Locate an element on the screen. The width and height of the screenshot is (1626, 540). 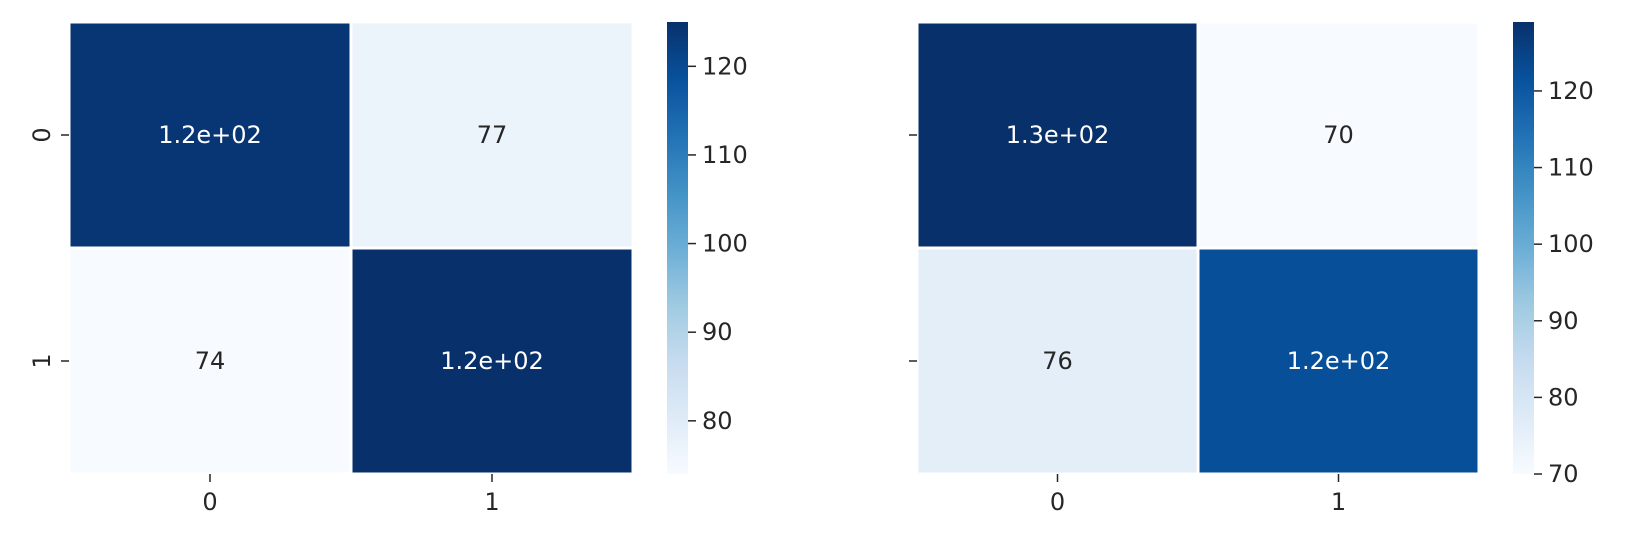
cell-annotation: 74 is located at coordinates (210, 361).